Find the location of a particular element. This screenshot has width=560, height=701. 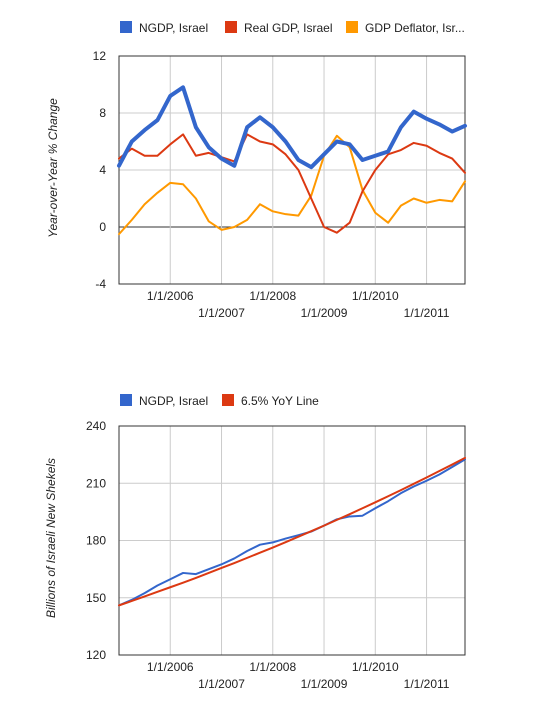

series-line-gdp-deflator-isr is located at coordinates (292, 185).